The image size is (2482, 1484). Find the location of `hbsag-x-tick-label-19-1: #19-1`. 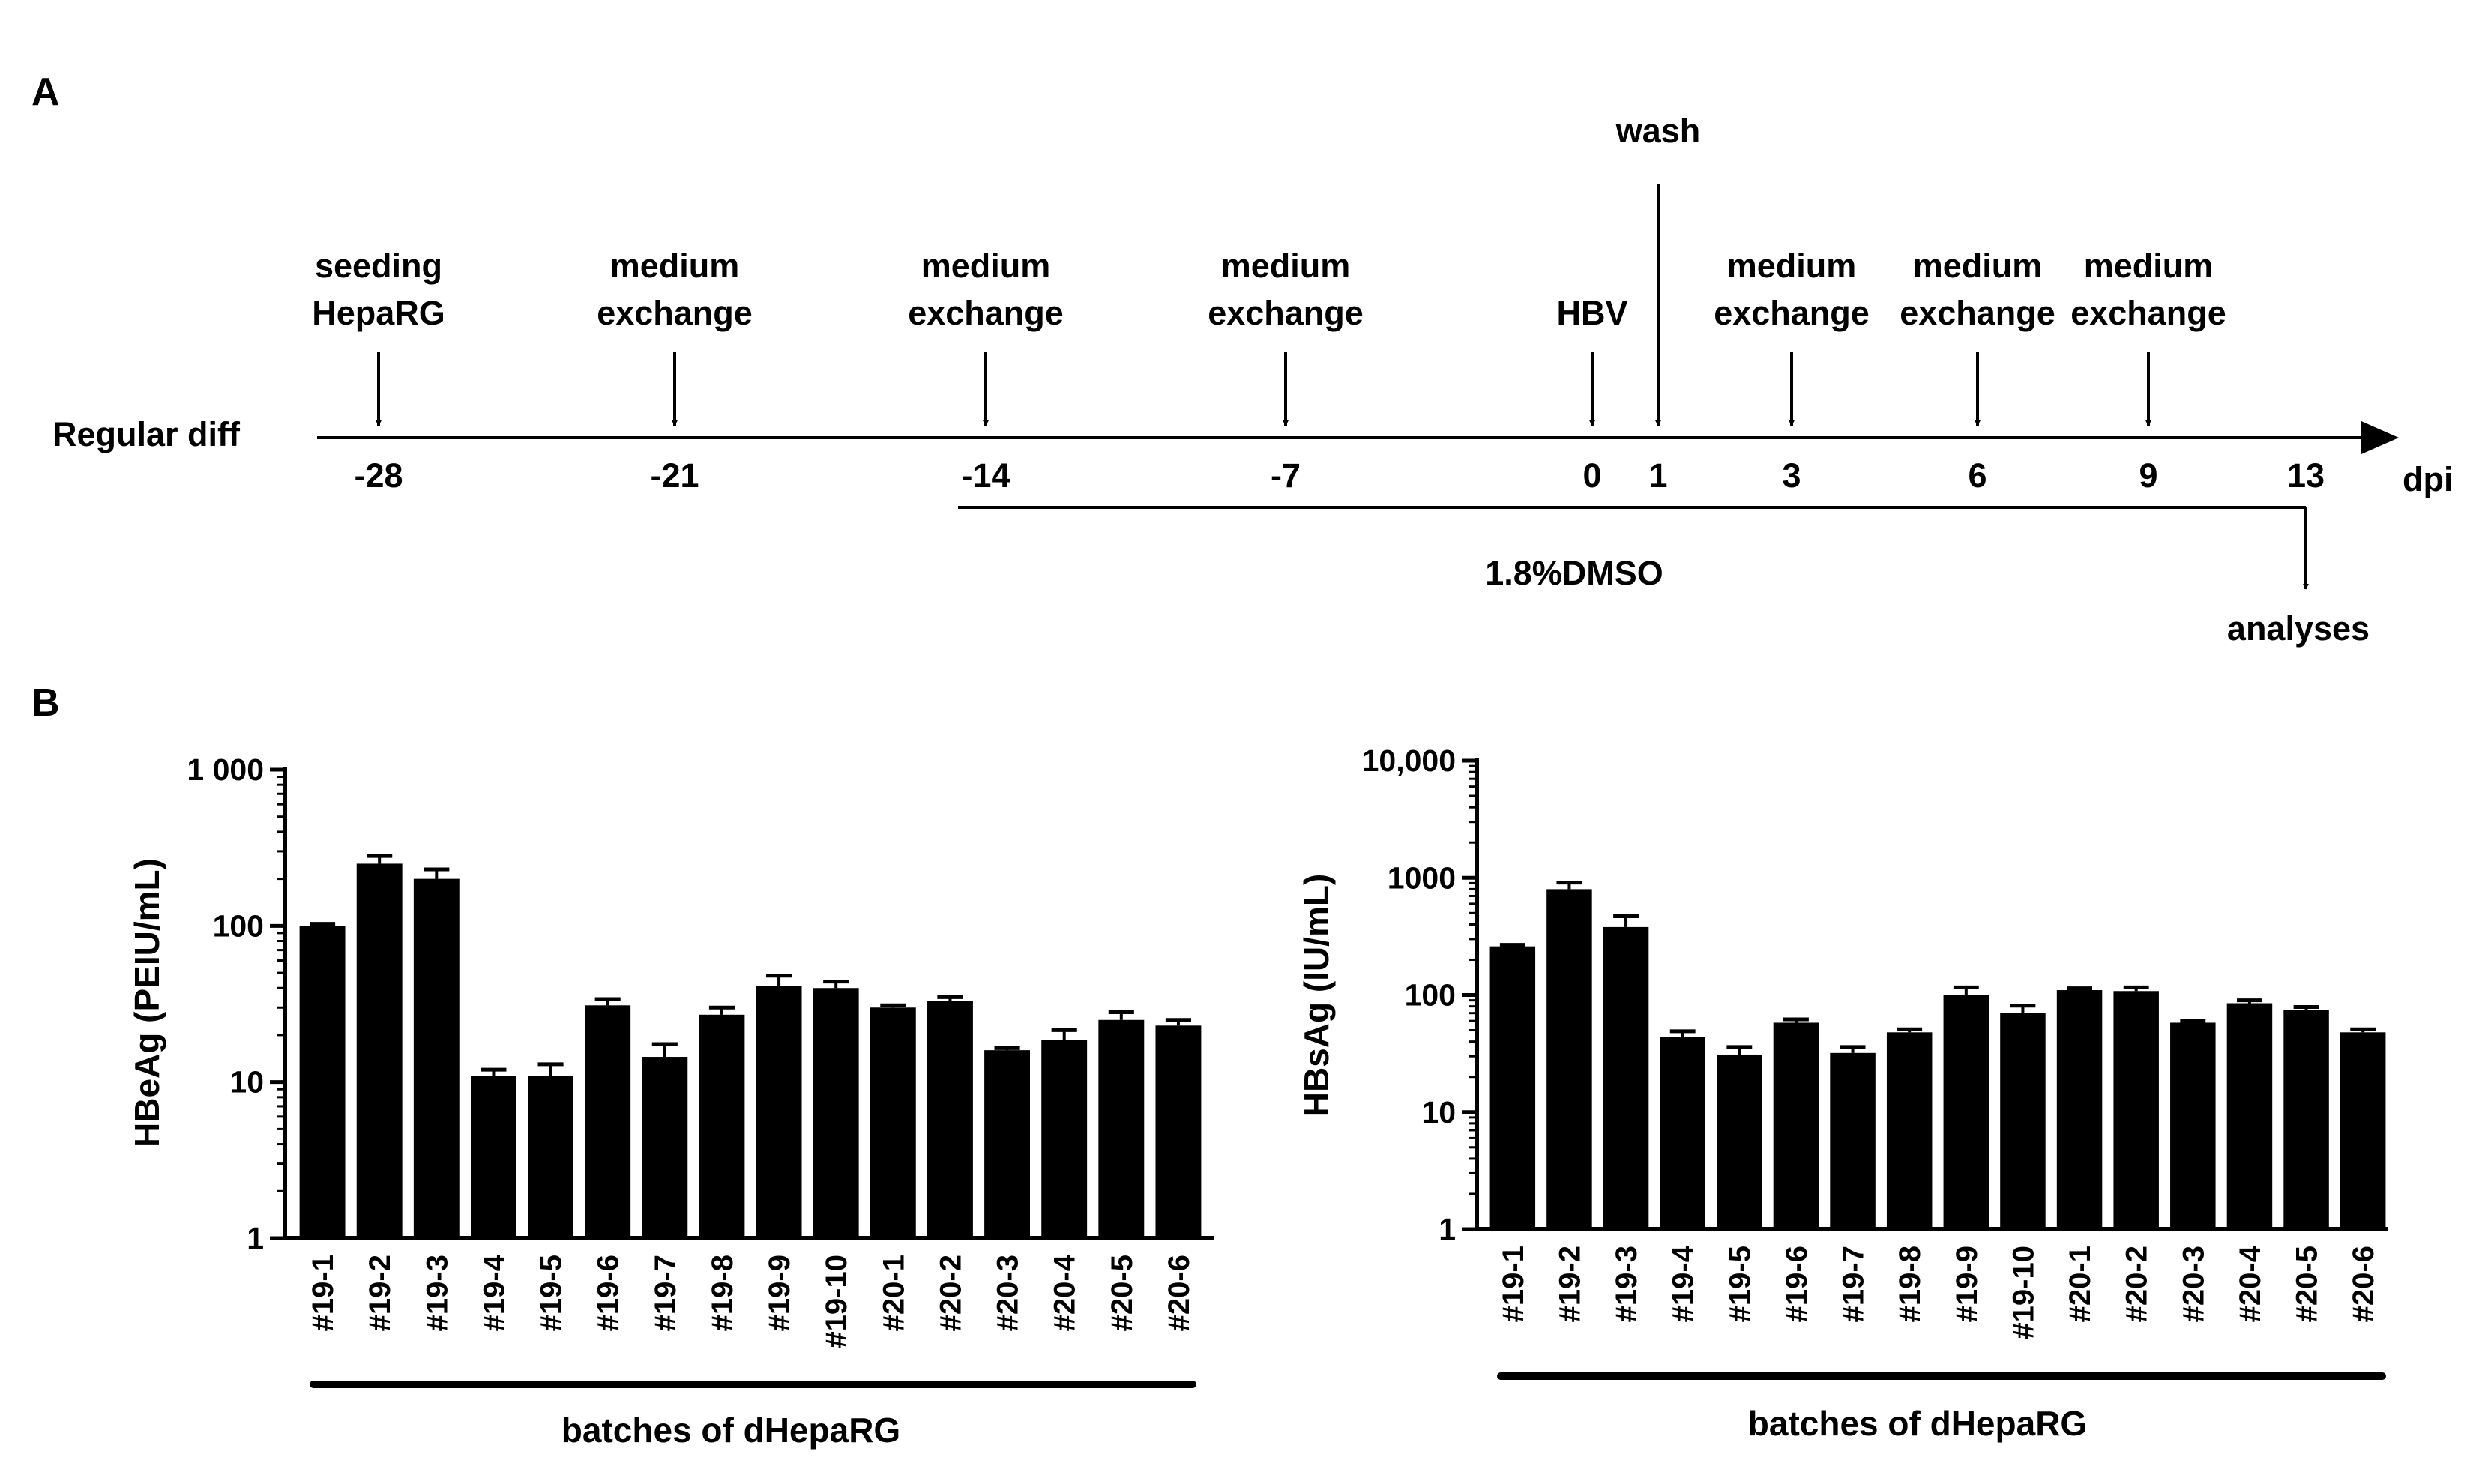

hbsag-x-tick-label-19-1: #19-1 is located at coordinates (1514, 1284).